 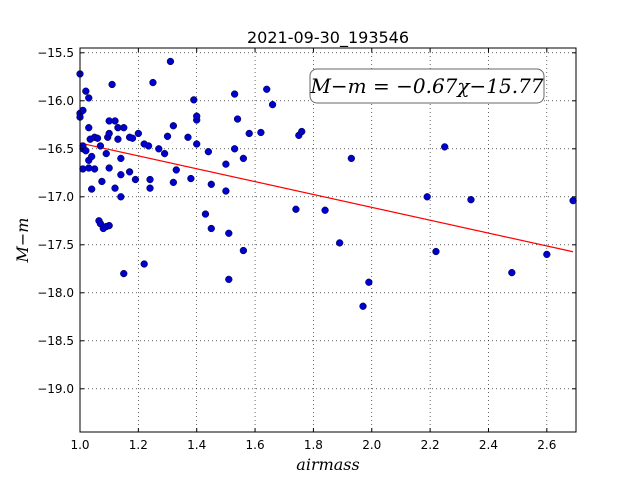 What do you see at coordinates (55, 245) in the screenshot?
I see `y-tick-label: −17.5` at bounding box center [55, 245].